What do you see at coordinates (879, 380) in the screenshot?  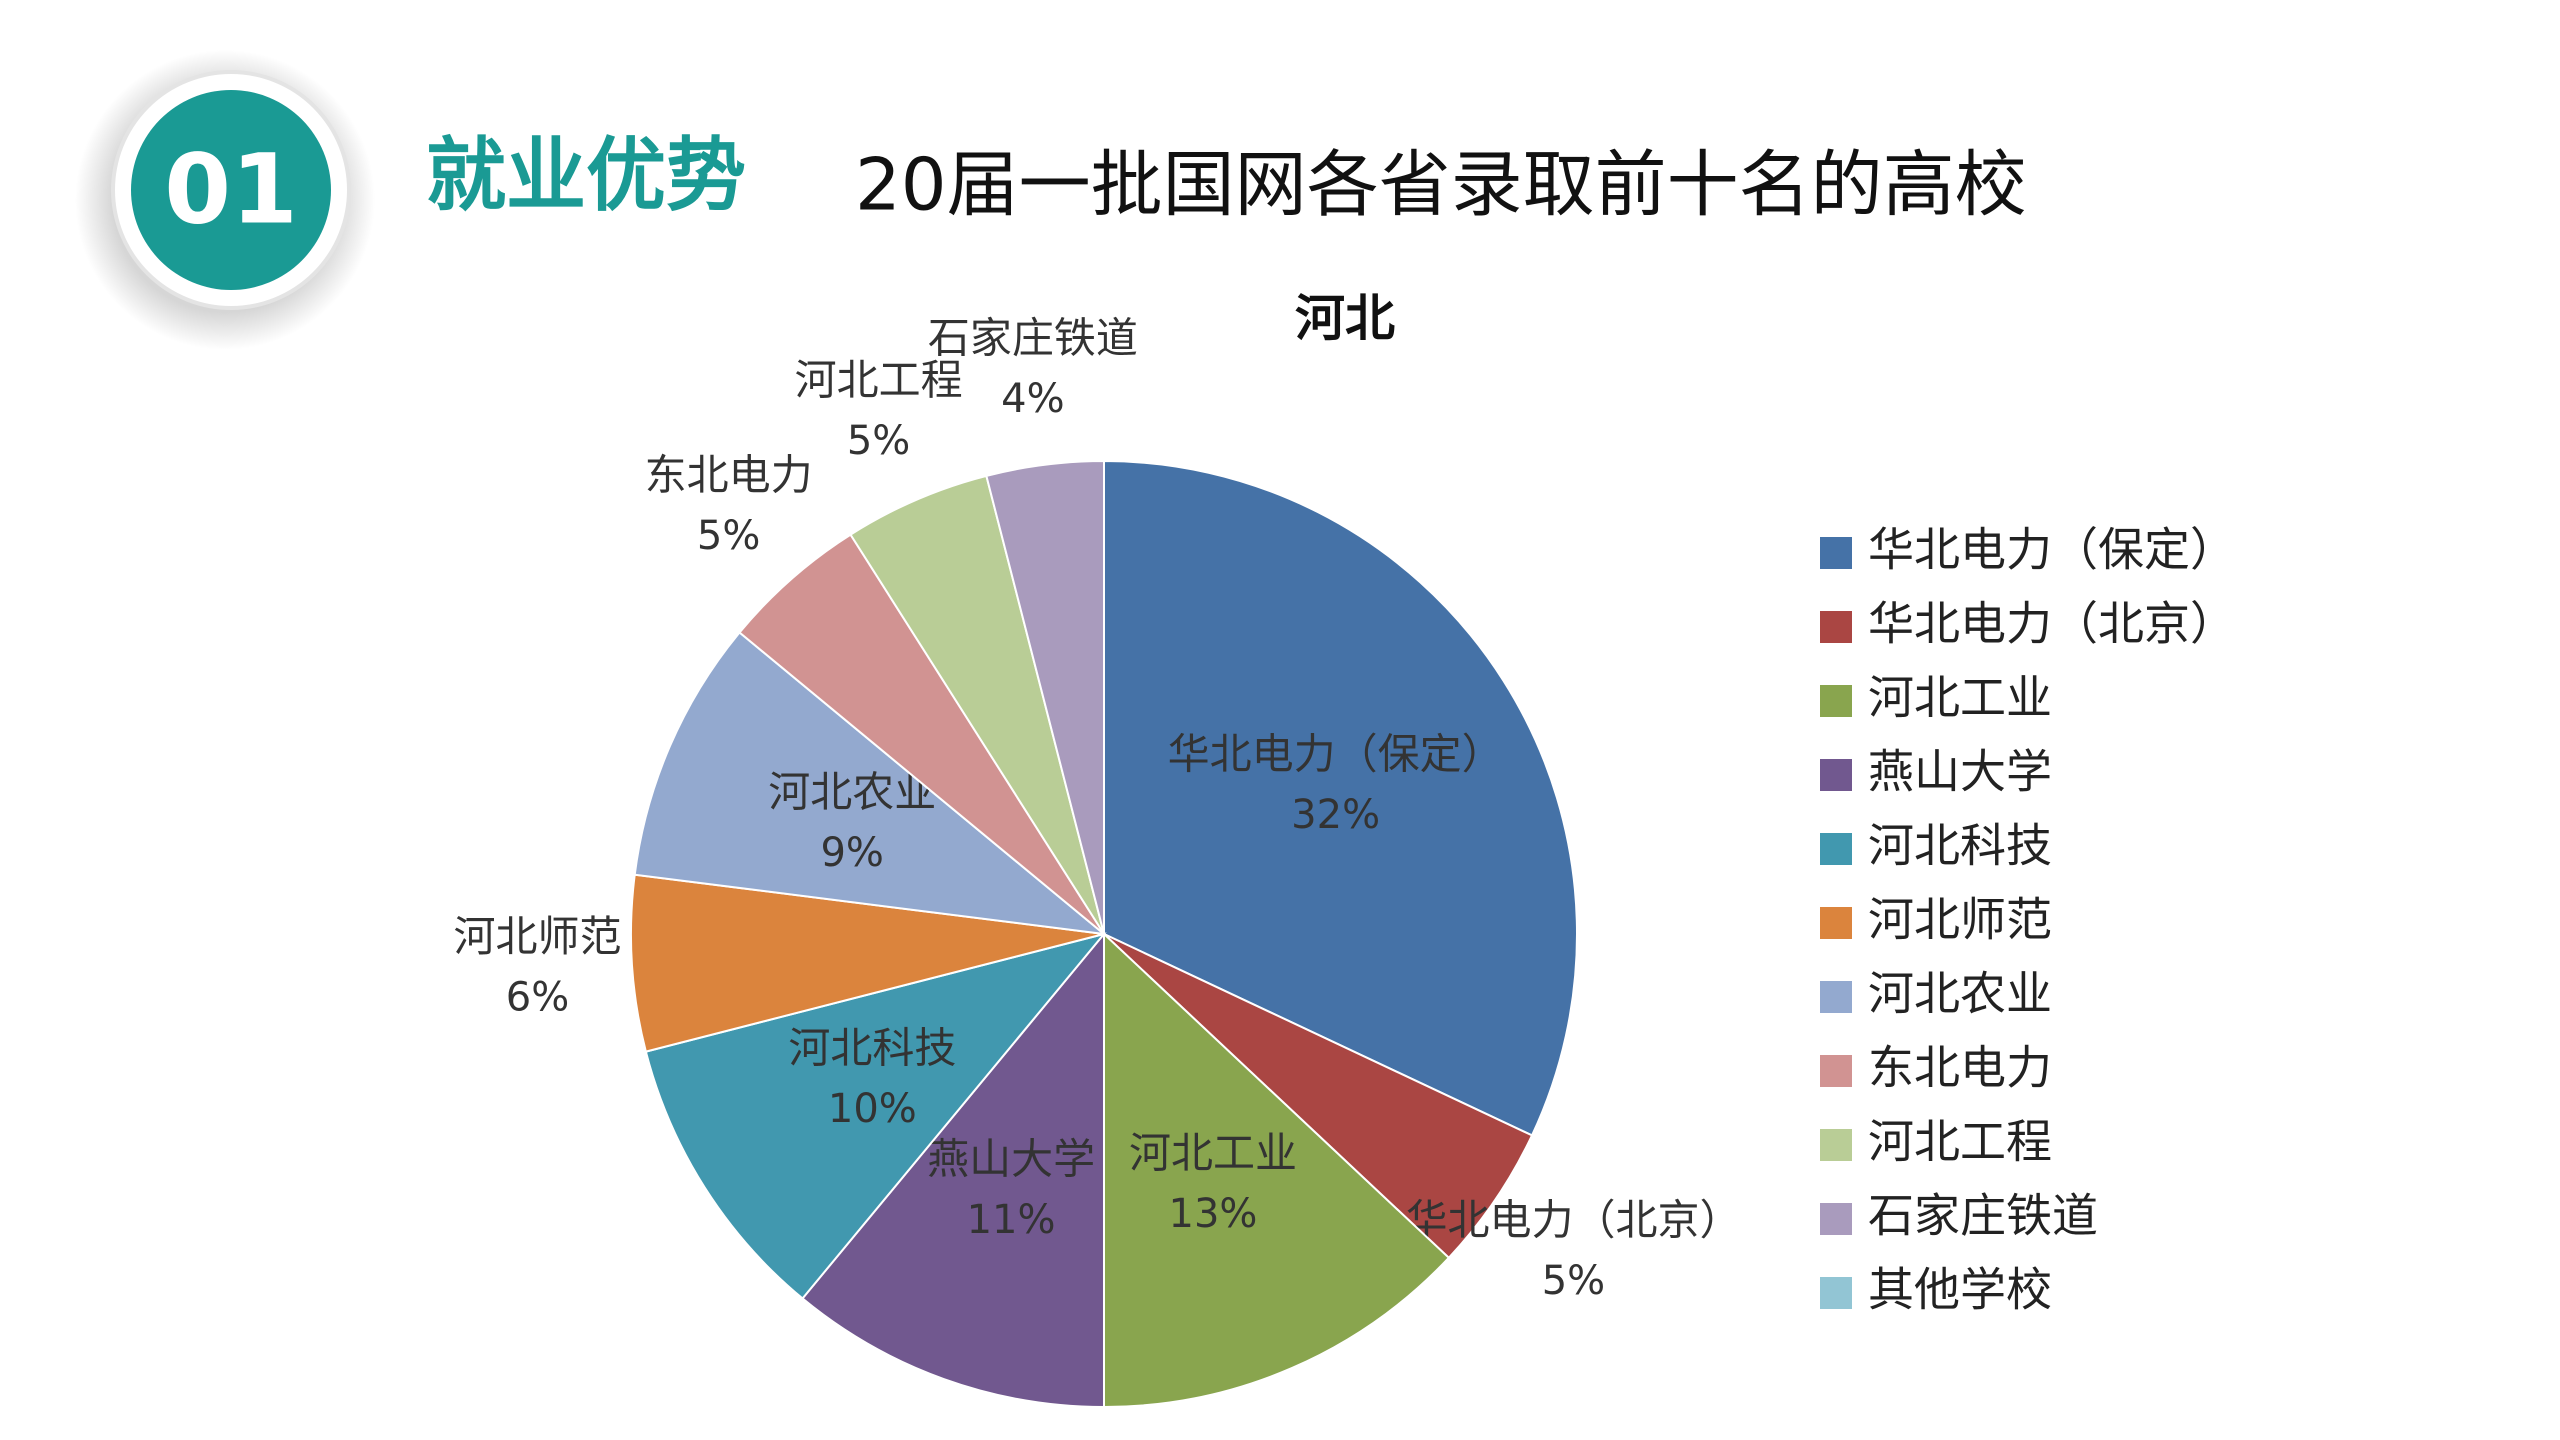 I see `data-label-name: 河北工程` at bounding box center [879, 380].